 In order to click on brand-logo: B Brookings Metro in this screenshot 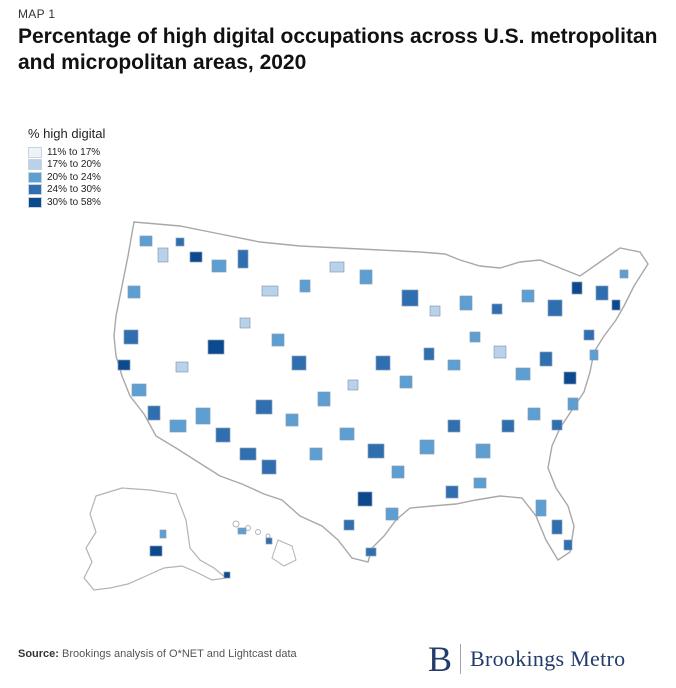, I will do `click(526, 659)`.